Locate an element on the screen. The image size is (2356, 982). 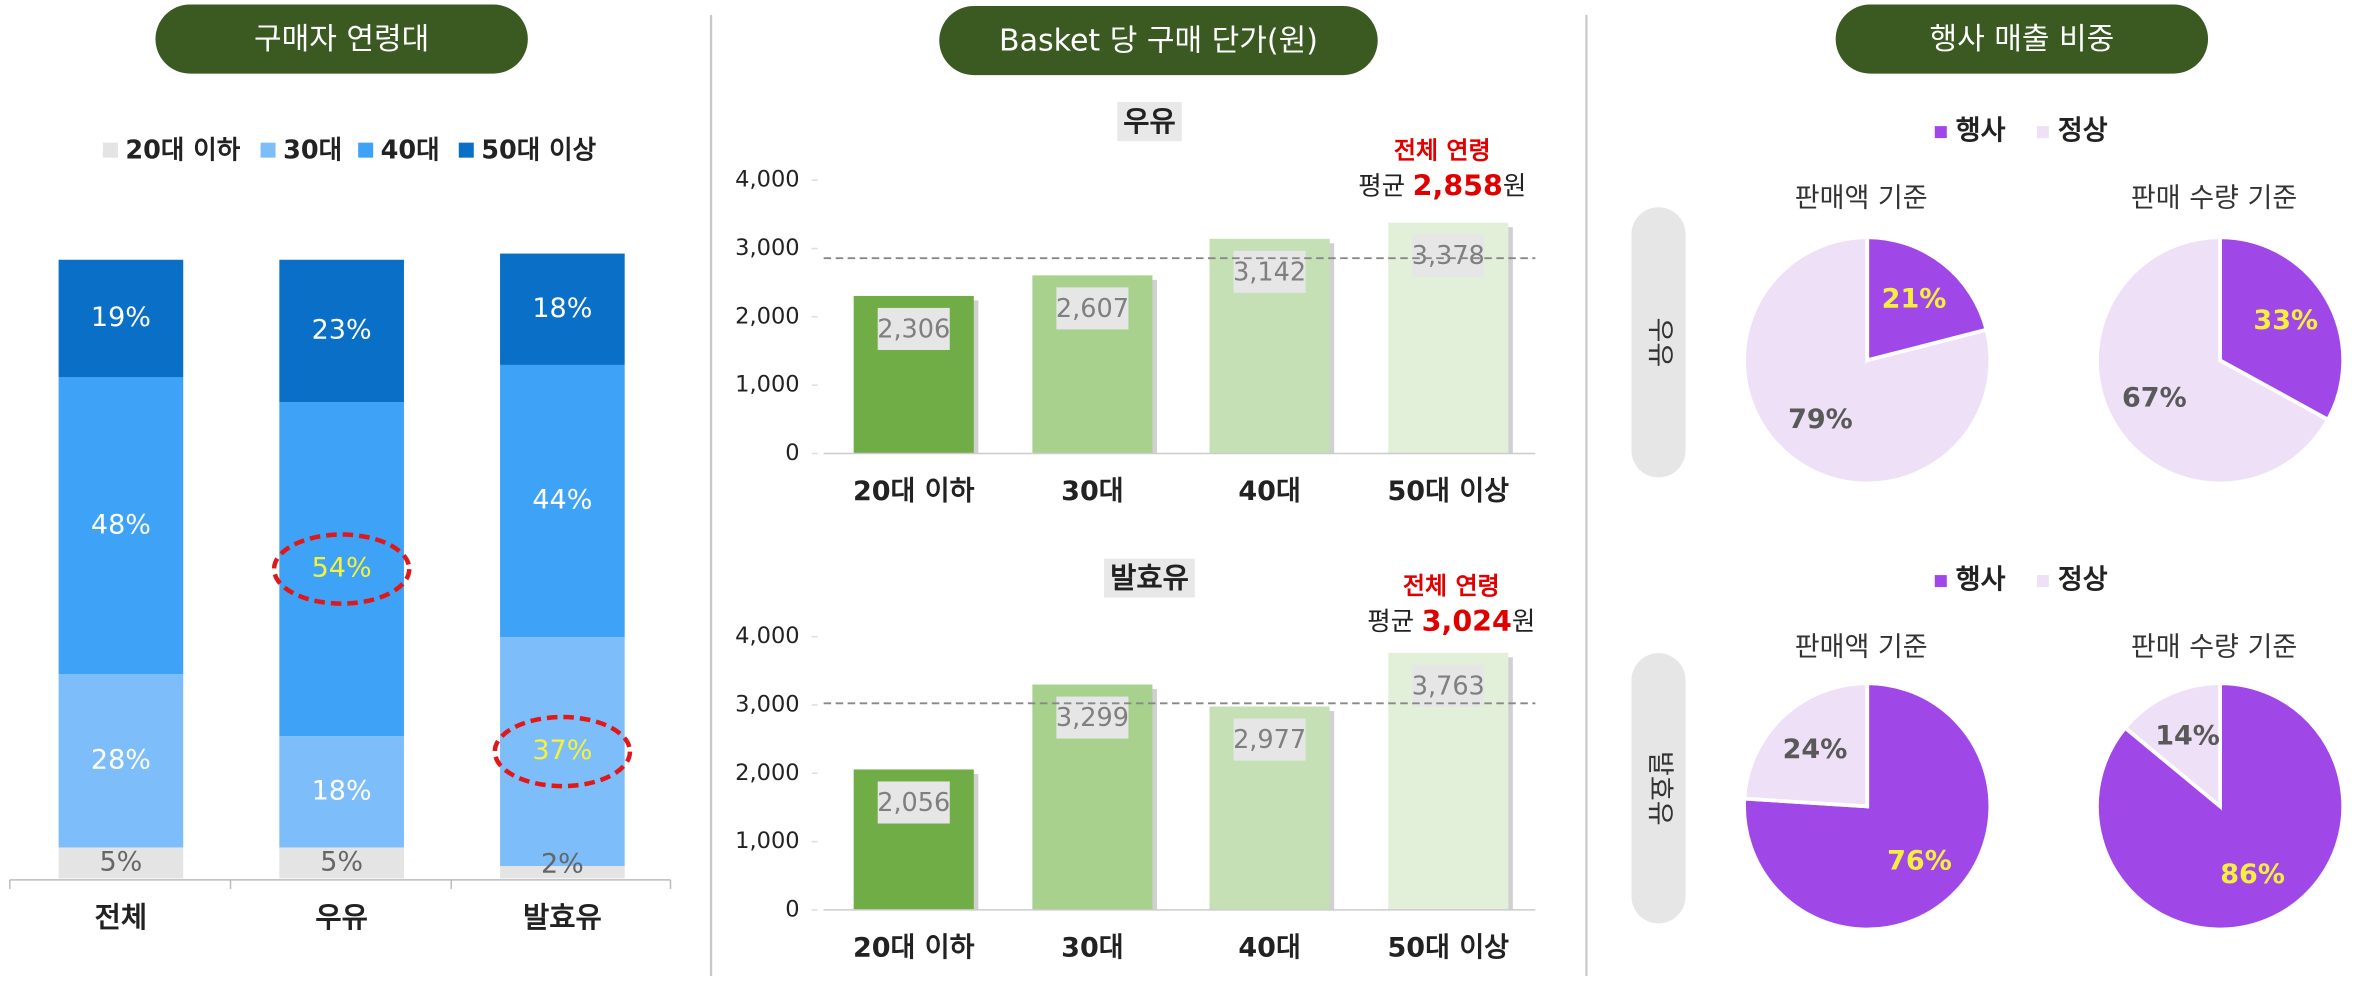
data-label: 2,977 is located at coordinates (1269, 740).